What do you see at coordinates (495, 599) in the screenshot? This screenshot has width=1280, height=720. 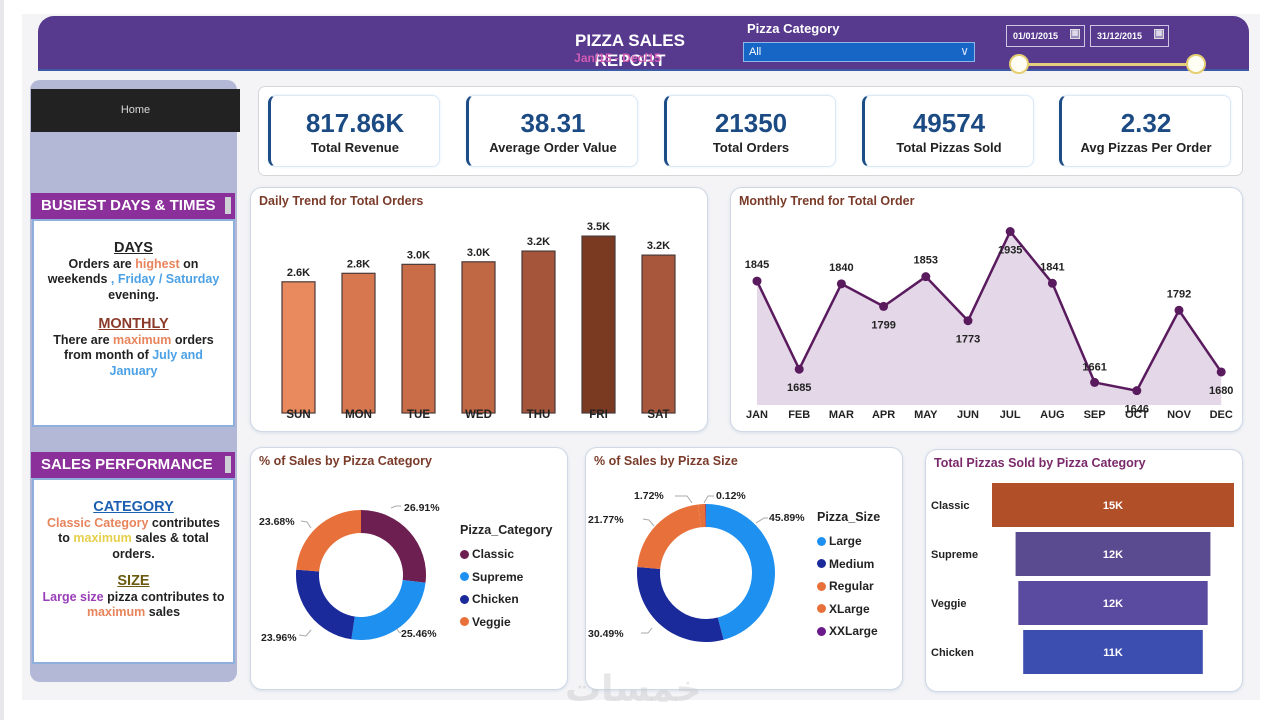 I see `legend-label: Chicken` at bounding box center [495, 599].